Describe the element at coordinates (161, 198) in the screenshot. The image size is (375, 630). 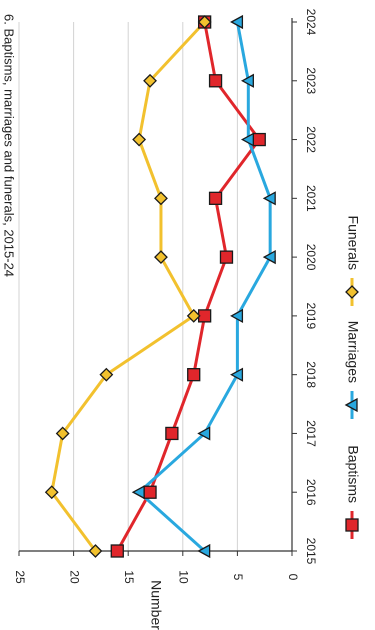
I see `funerals-point-2021` at that location.